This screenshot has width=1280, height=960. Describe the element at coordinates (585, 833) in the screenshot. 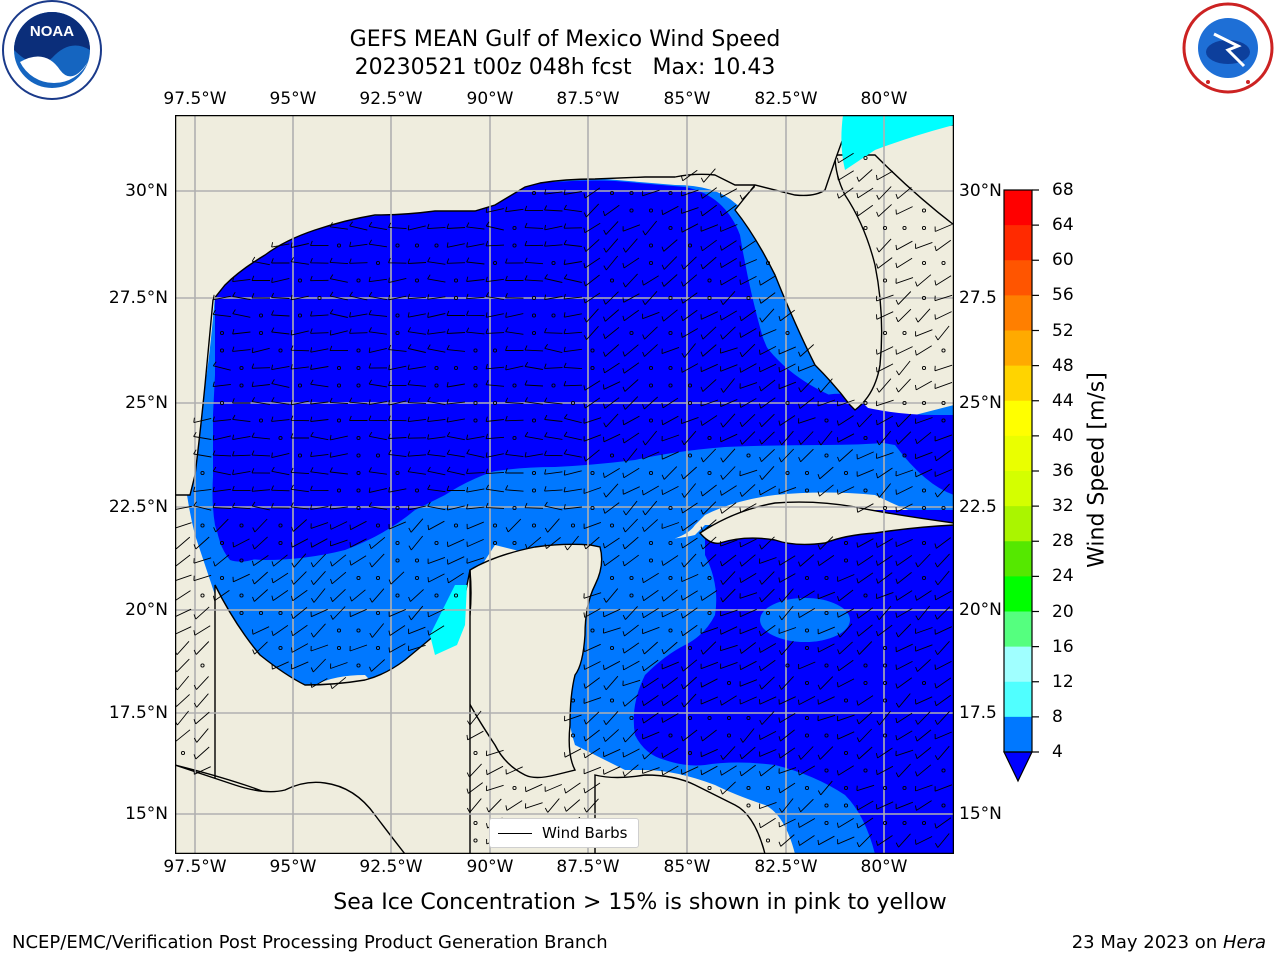

I see `legend-label: Wind Barbs` at that location.